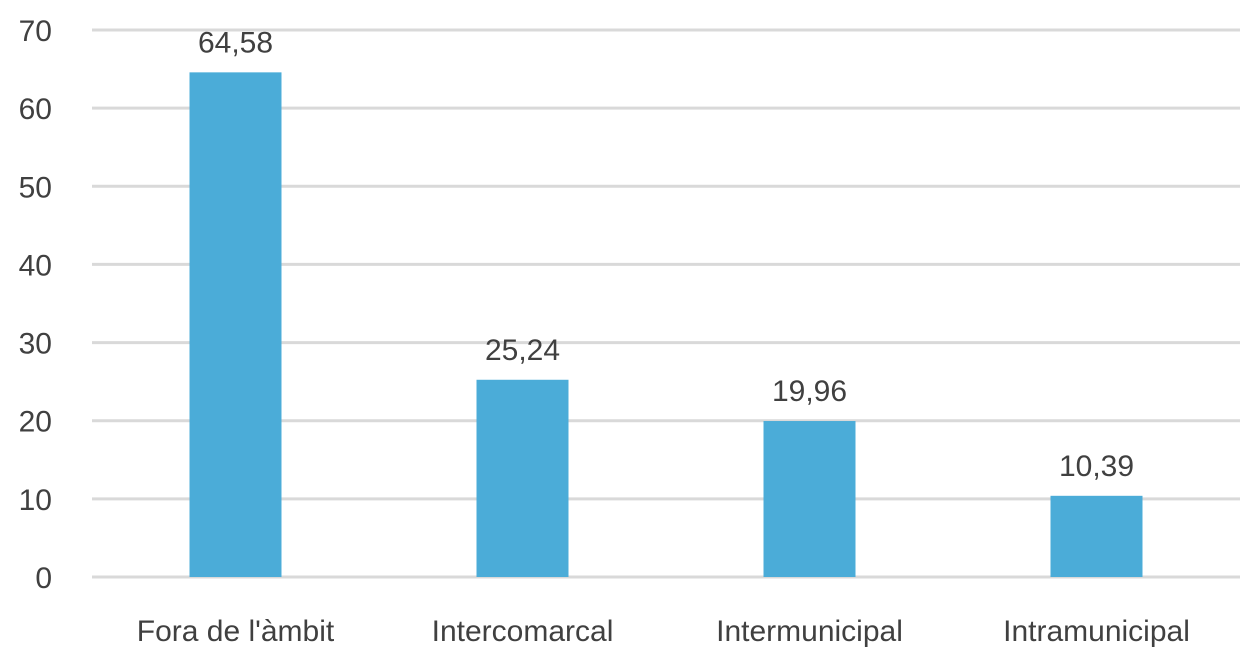 Image resolution: width=1249 pixels, height=649 pixels. What do you see at coordinates (236, 631) in the screenshot?
I see `category-label: Fora de l'àmbit` at bounding box center [236, 631].